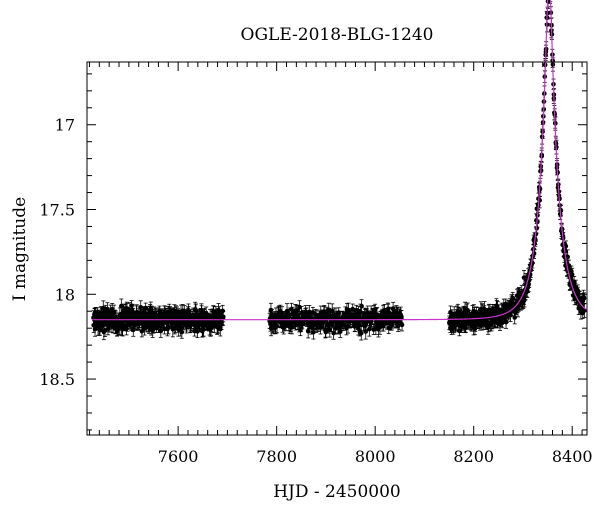  I want to click on x-axis-label: HJD - 2450000, so click(337, 492).